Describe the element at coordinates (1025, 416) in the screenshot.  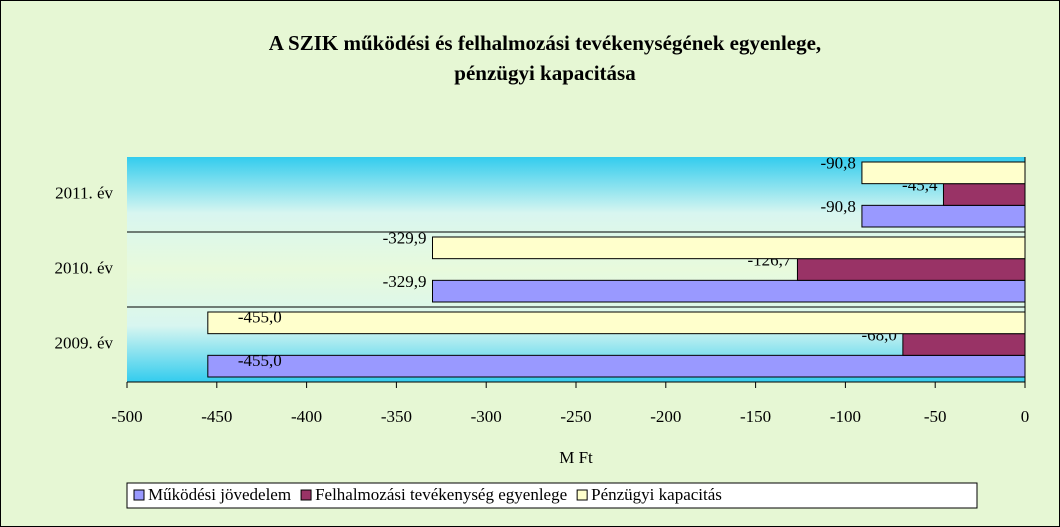
I see `x-tick-label: 0` at that location.